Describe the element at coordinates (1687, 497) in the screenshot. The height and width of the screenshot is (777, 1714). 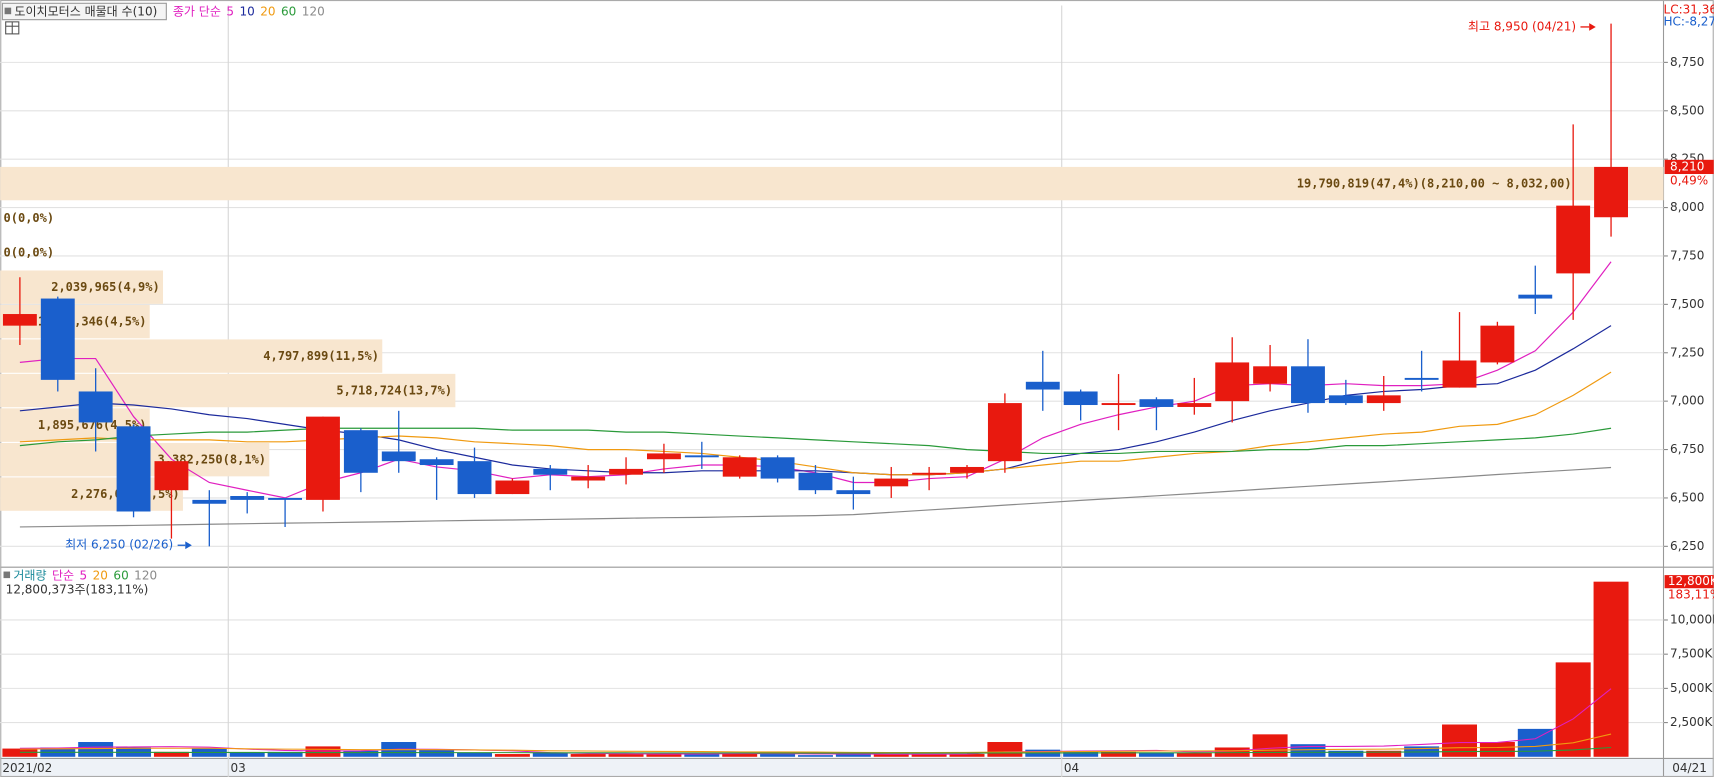
I see `y-tick-label: 6,500` at that location.